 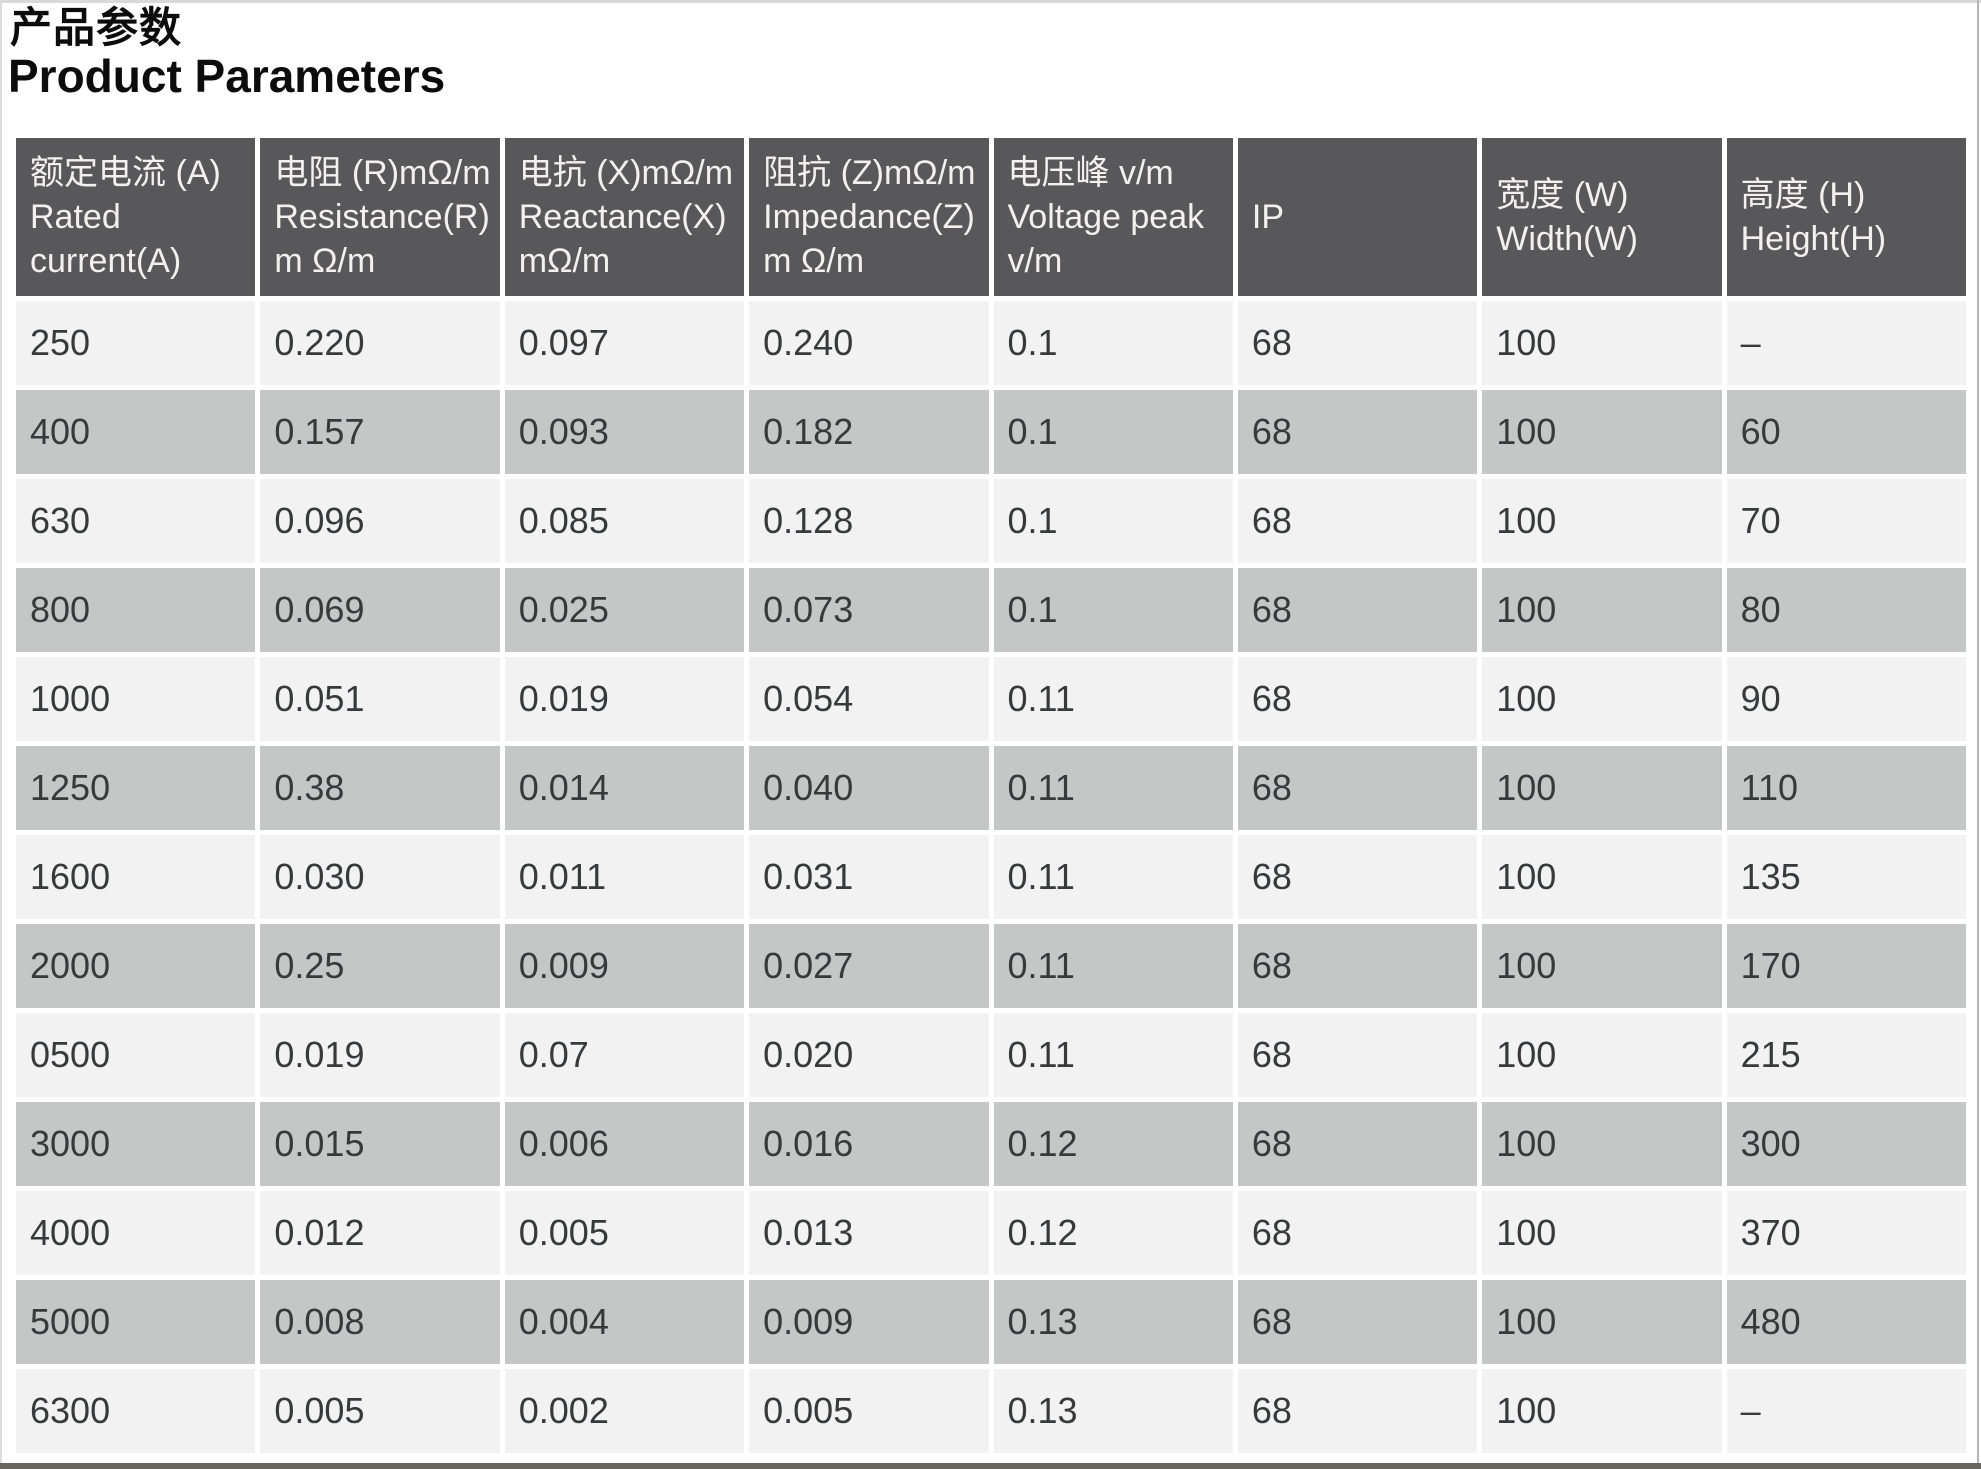 What do you see at coordinates (96, 27) in the screenshot?
I see `page-title-zh: 产品参数` at bounding box center [96, 27].